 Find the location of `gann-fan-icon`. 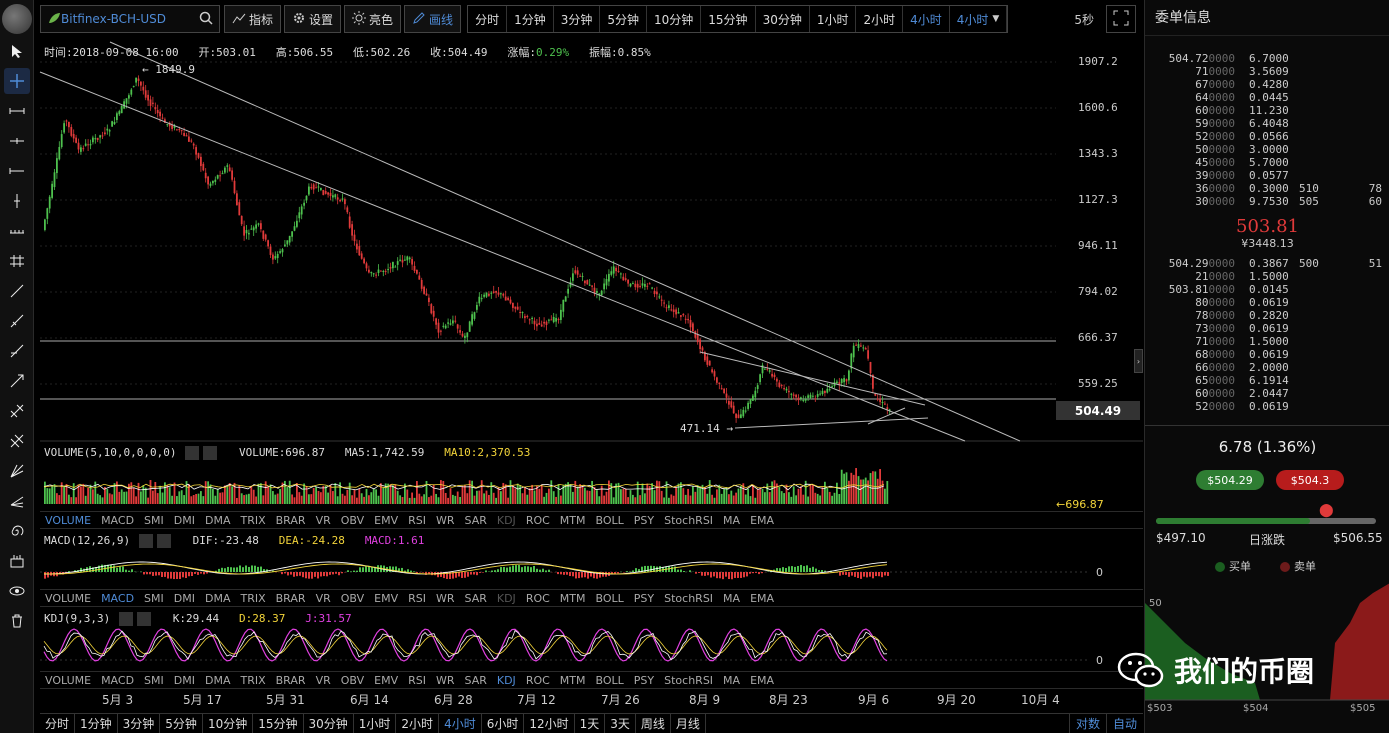

gann-fan-icon is located at coordinates (17, 471).